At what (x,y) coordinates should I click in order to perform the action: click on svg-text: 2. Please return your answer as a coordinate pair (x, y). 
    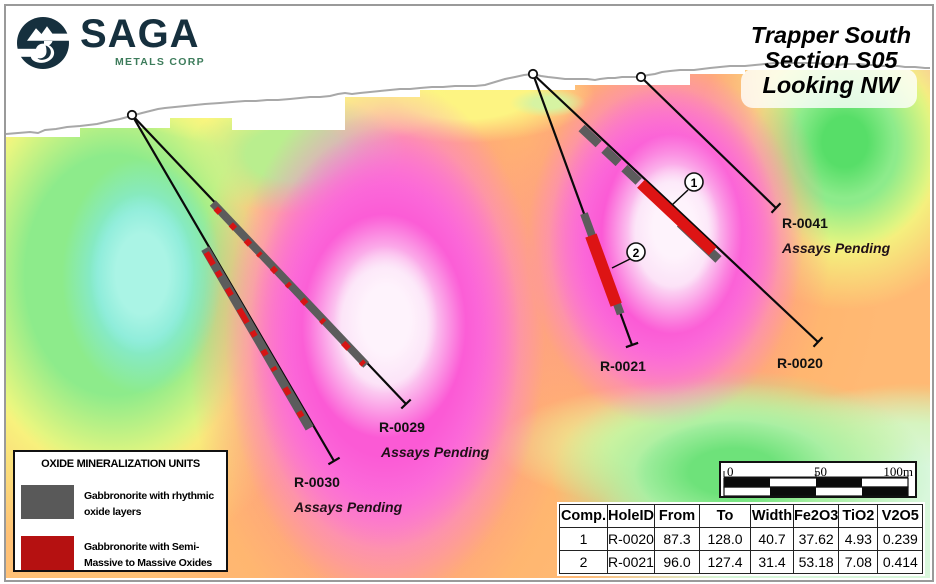
    Looking at the image, I should click on (636, 253).